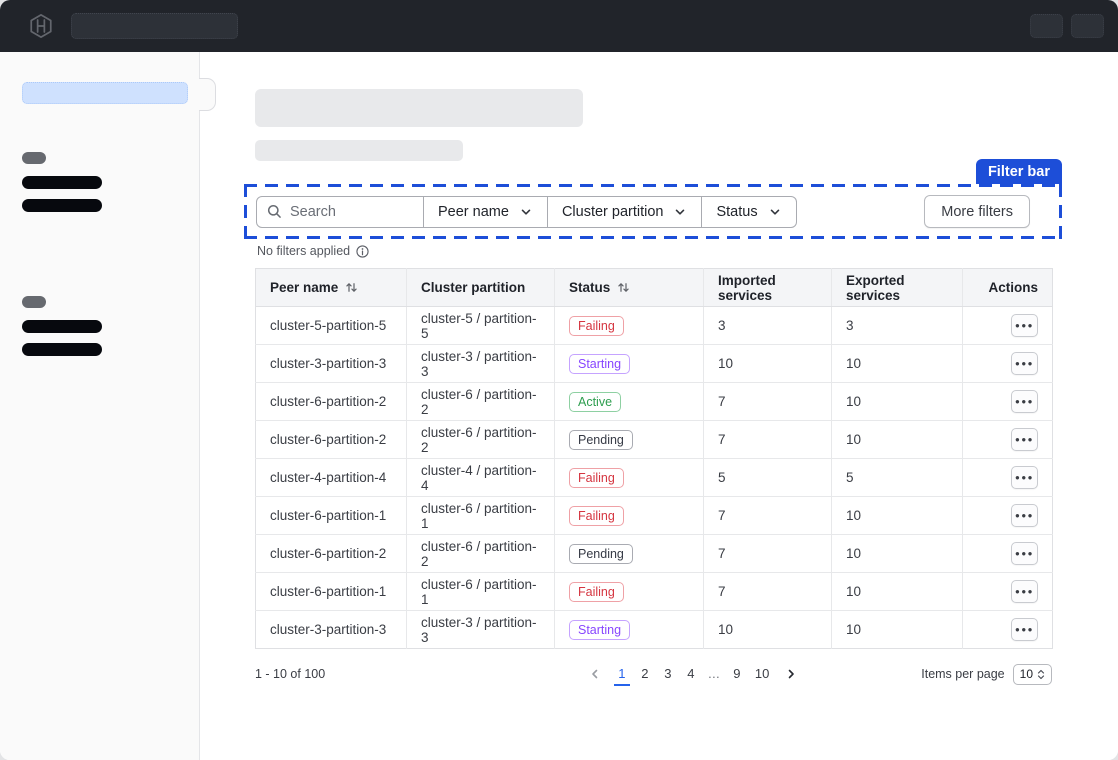 Image resolution: width=1118 pixels, height=760 pixels. What do you see at coordinates (473, 211) in the screenshot?
I see `dropdown-label: Peer name` at bounding box center [473, 211].